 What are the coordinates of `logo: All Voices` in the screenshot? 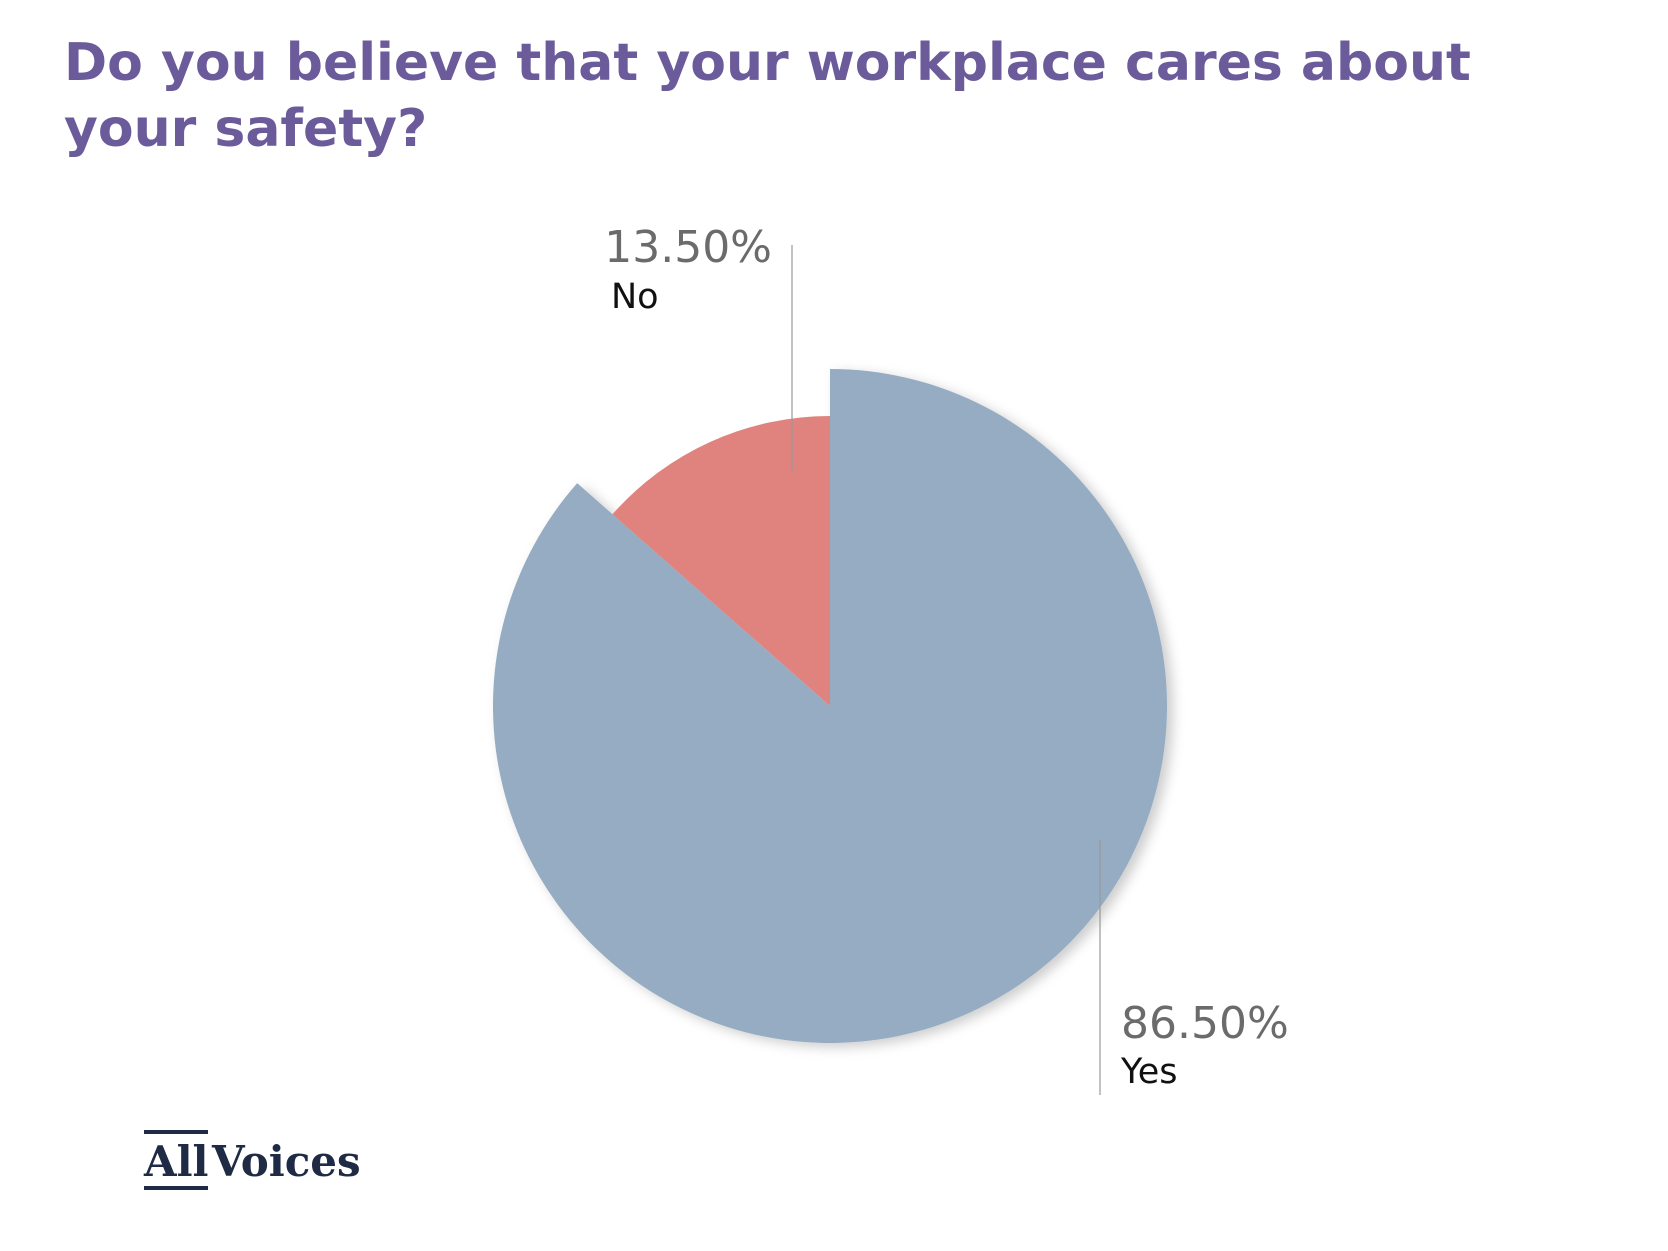 It's located at (252, 1160).